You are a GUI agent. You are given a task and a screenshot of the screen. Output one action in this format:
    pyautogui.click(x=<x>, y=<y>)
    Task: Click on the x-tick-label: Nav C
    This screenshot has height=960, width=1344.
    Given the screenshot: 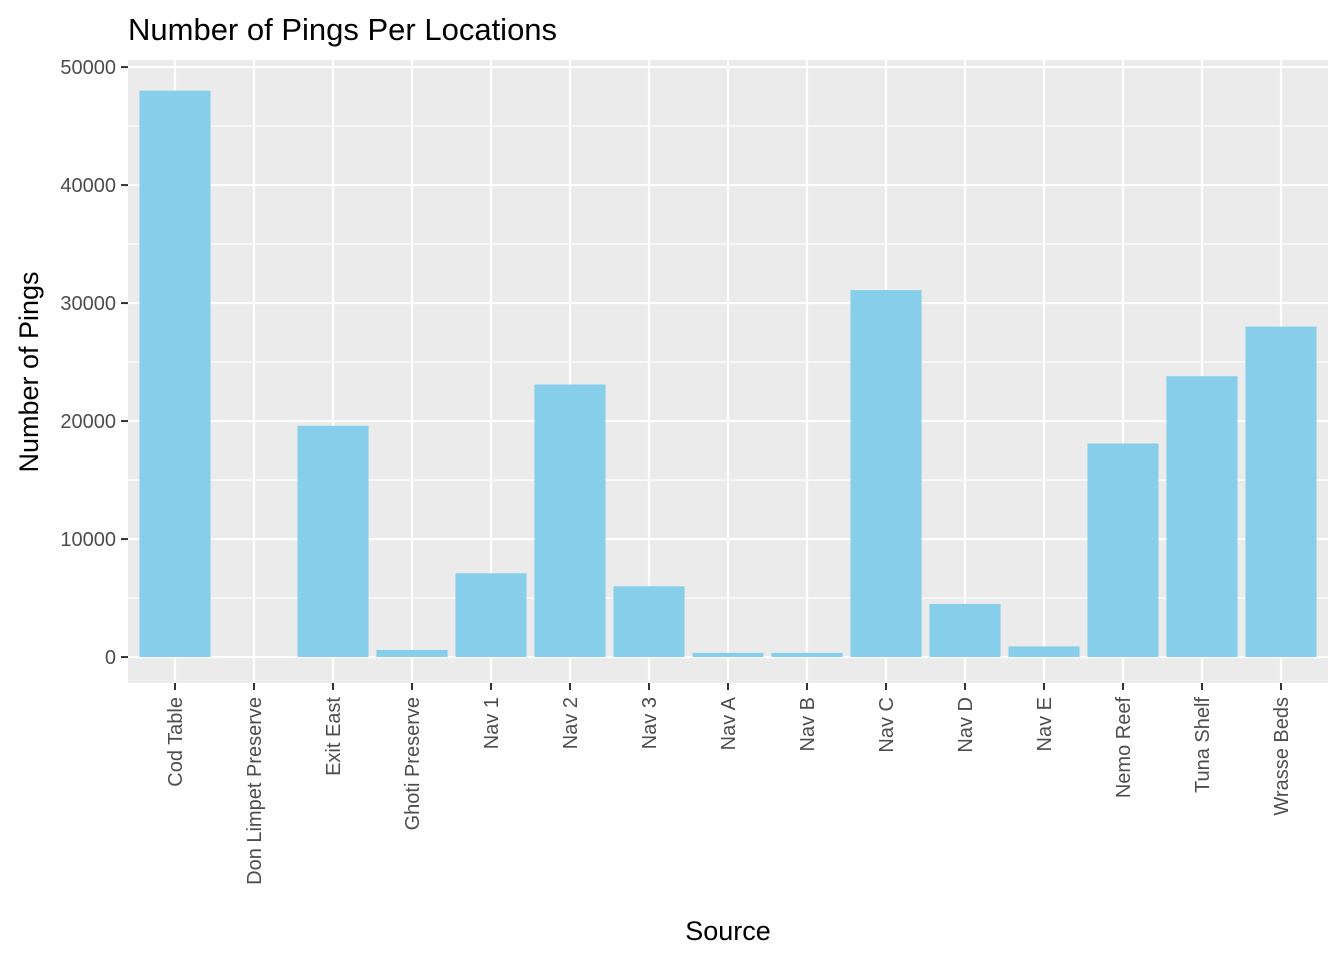 What is the action you would take?
    pyautogui.click(x=887, y=725)
    